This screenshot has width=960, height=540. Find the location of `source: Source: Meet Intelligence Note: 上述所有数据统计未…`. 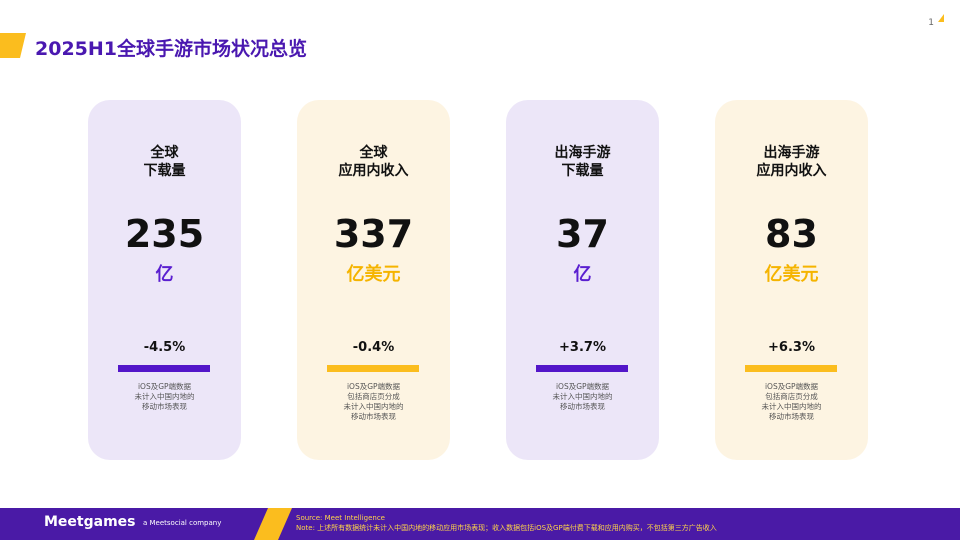

source: Source: Meet Intelligence Note: 上述所有数据统计未… is located at coordinates (506, 523).